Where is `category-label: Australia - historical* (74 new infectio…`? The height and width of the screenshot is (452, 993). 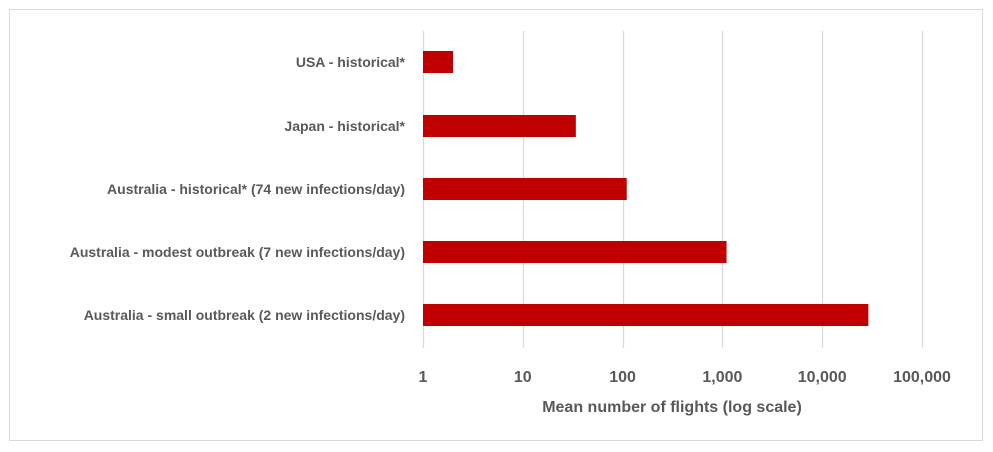
category-label: Australia - historical* (74 new infectio… is located at coordinates (256, 189).